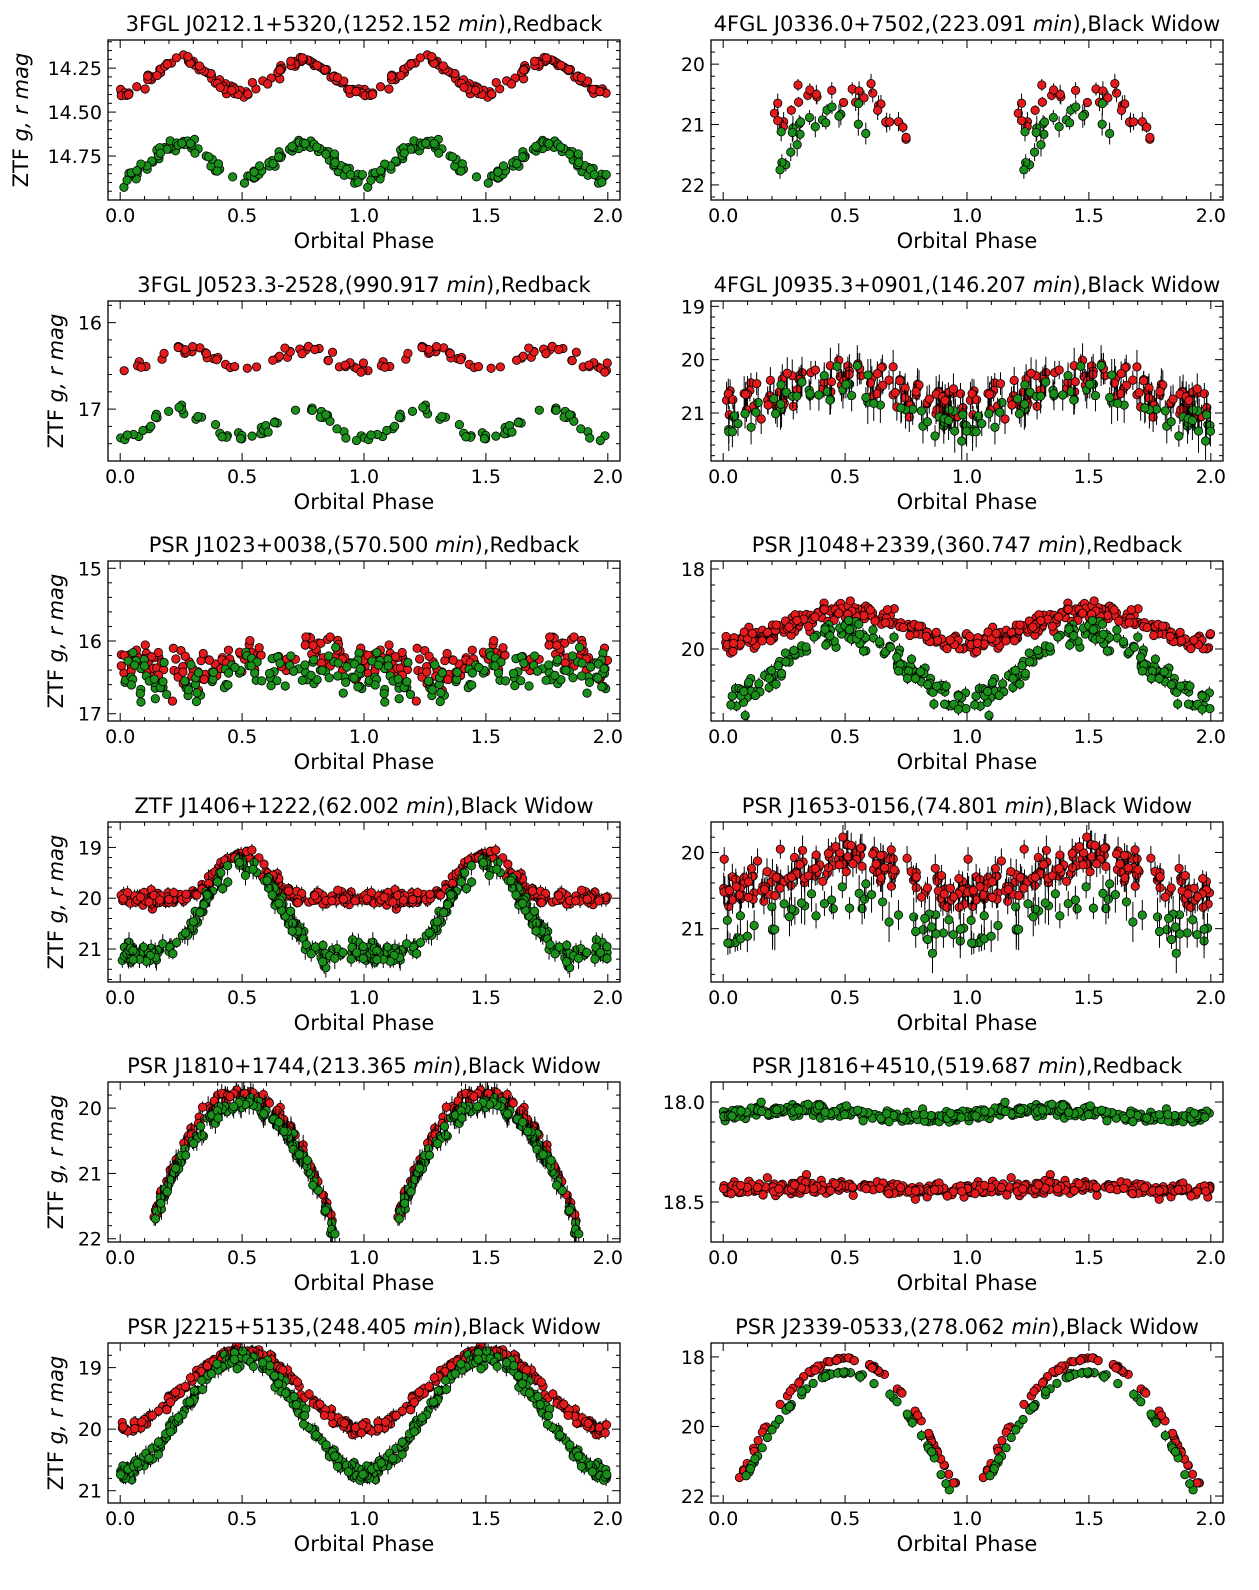  Describe the element at coordinates (486, 737) in the screenshot. I see `x-tick-label: 1.5` at that location.